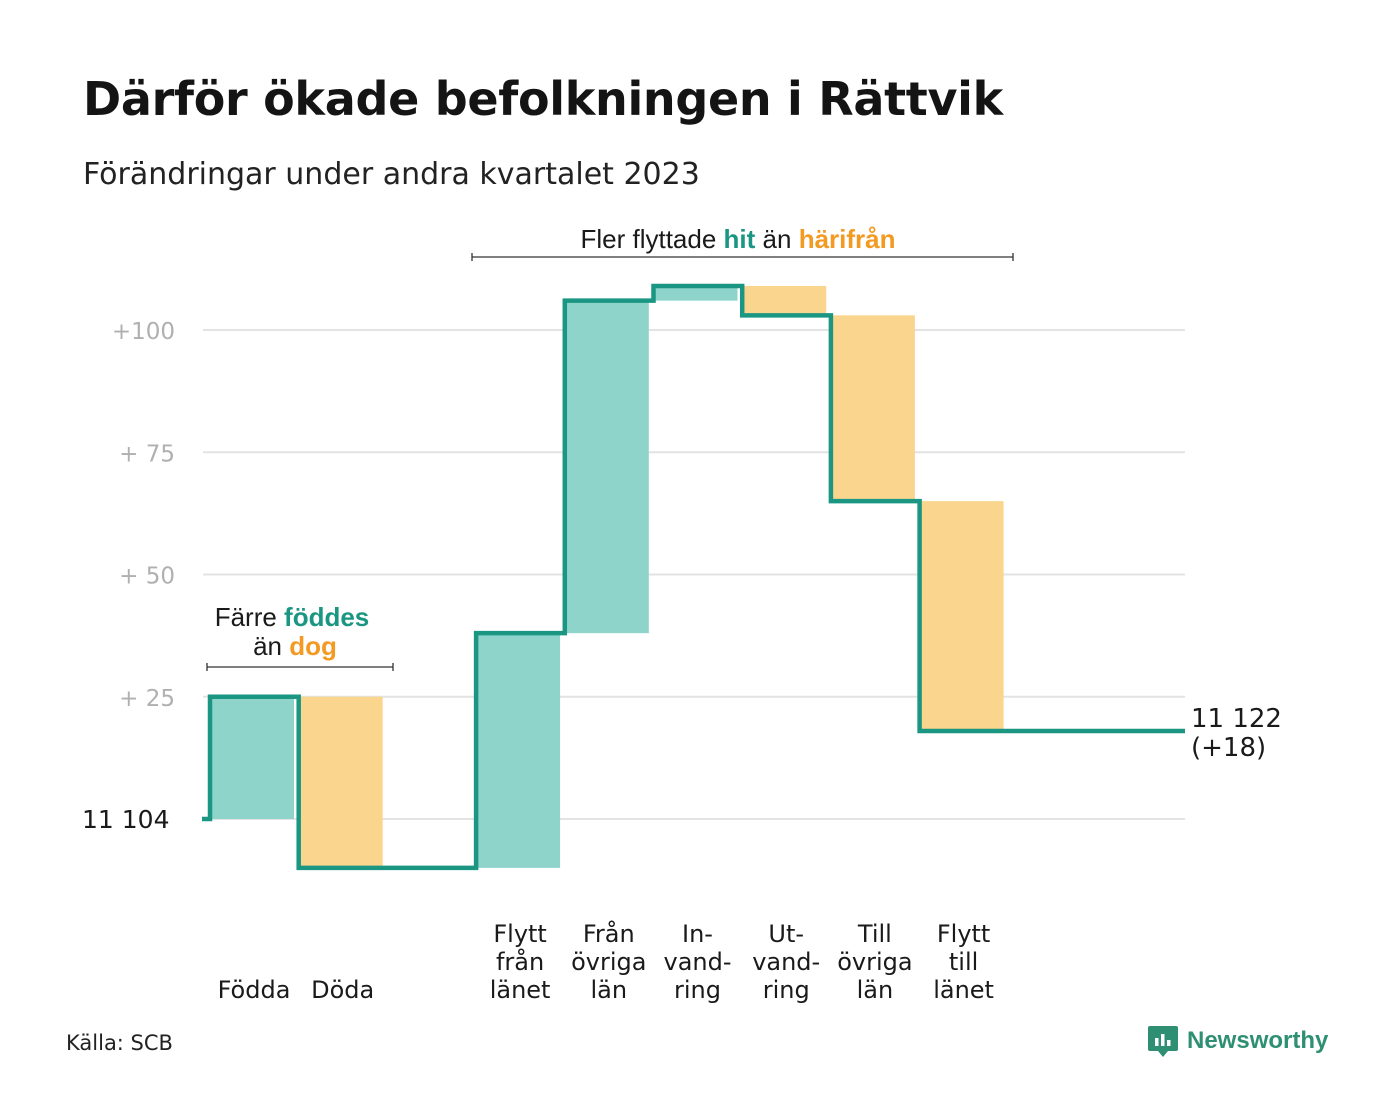  Describe the element at coordinates (520, 961) in the screenshot. I see `x-category-label: från` at that location.